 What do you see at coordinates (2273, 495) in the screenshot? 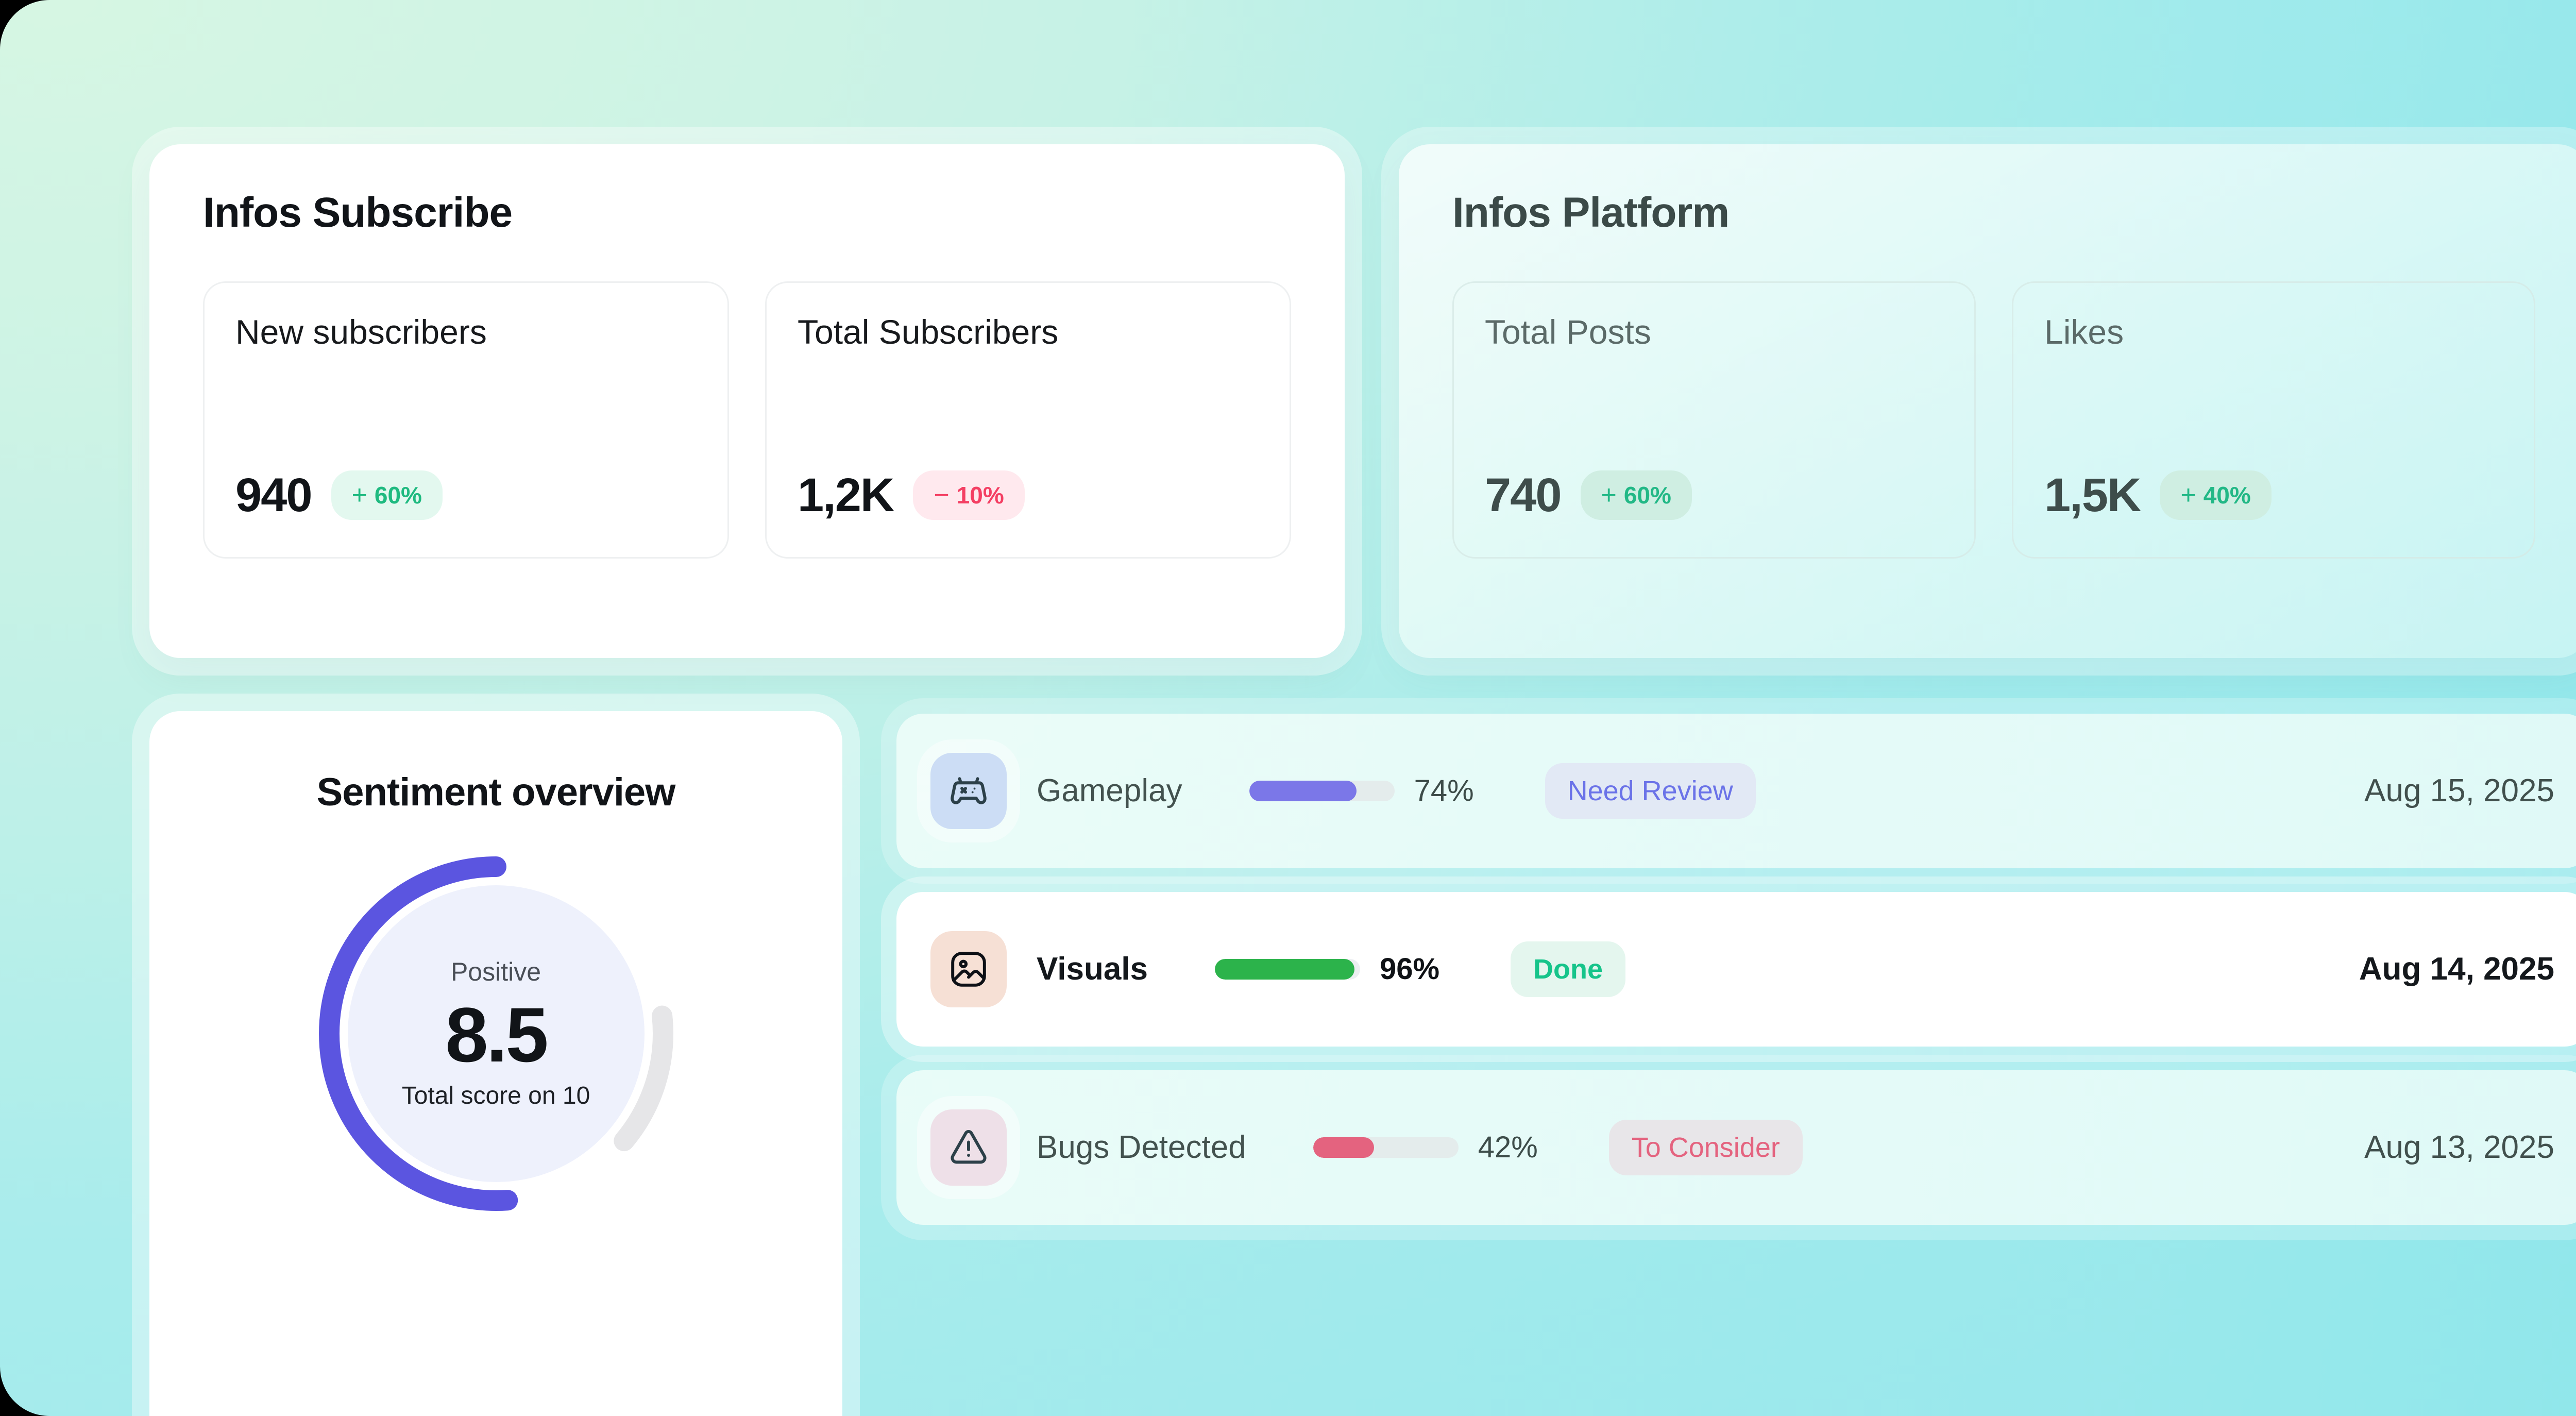
I see `metric-value-row: 1,5K + 40%` at bounding box center [2273, 495].